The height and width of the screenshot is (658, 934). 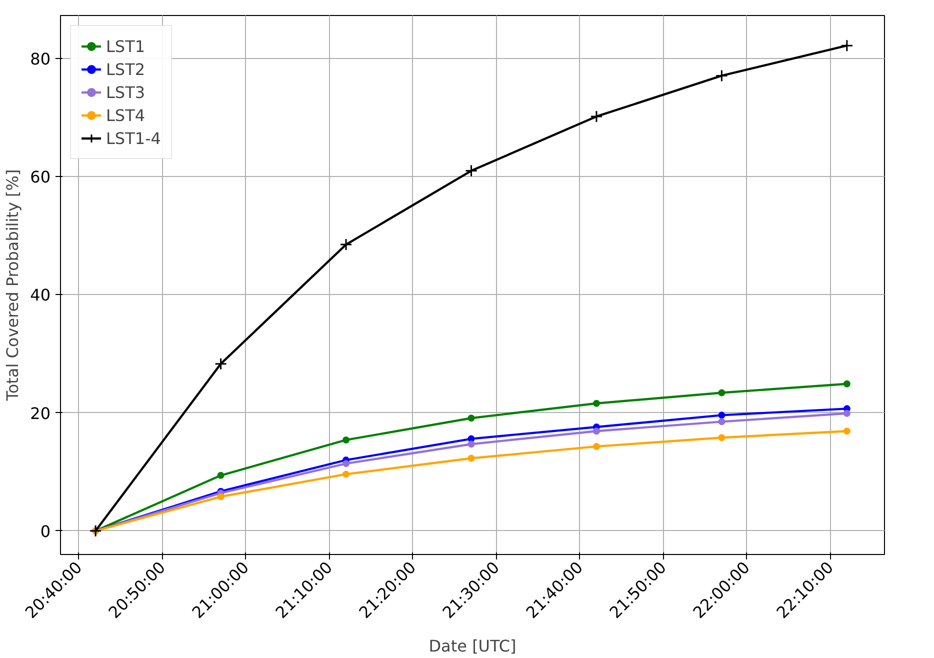 I want to click on y-tick-label: 60, so click(x=40, y=177).